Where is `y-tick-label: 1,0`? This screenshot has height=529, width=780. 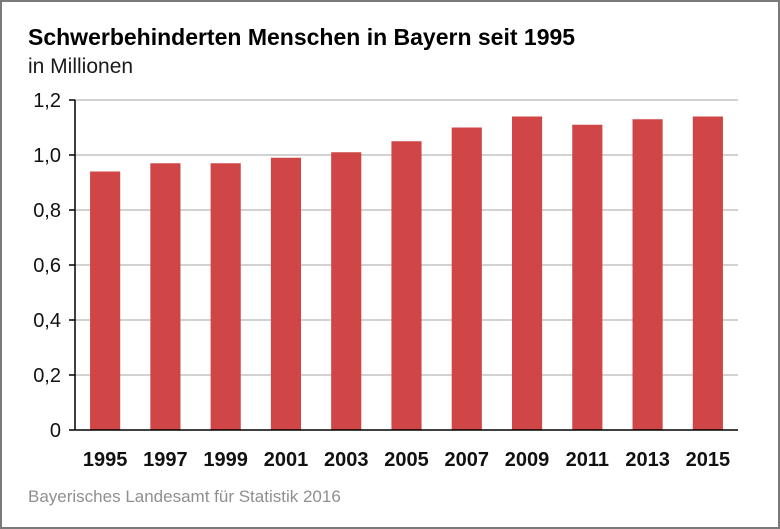
y-tick-label: 1,0 is located at coordinates (47, 156).